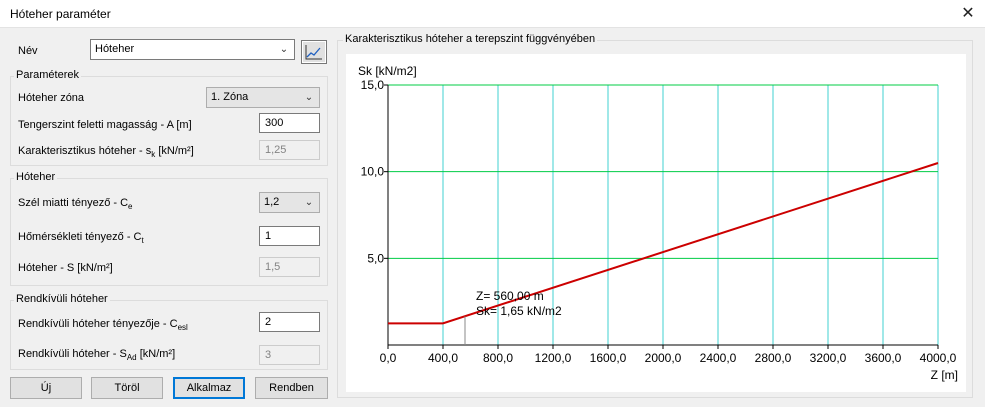  Describe the element at coordinates (75, 204) in the screenshot. I see `ce-label: Szél miatti tényező - Ce` at that location.